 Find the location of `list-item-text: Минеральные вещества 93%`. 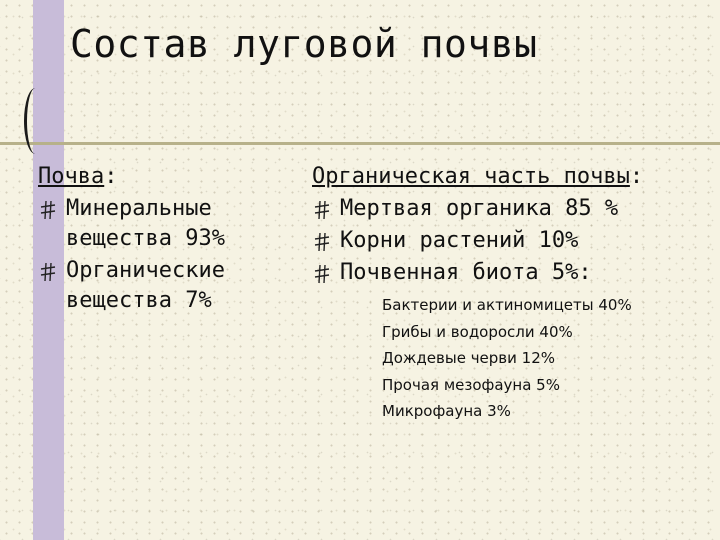

list-item-text: Минеральные вещества 93% is located at coordinates (145, 223).